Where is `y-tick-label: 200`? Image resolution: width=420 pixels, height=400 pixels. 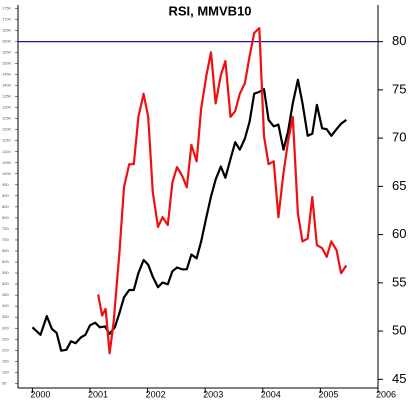 y-tick-label: 200 is located at coordinates (5, 349).